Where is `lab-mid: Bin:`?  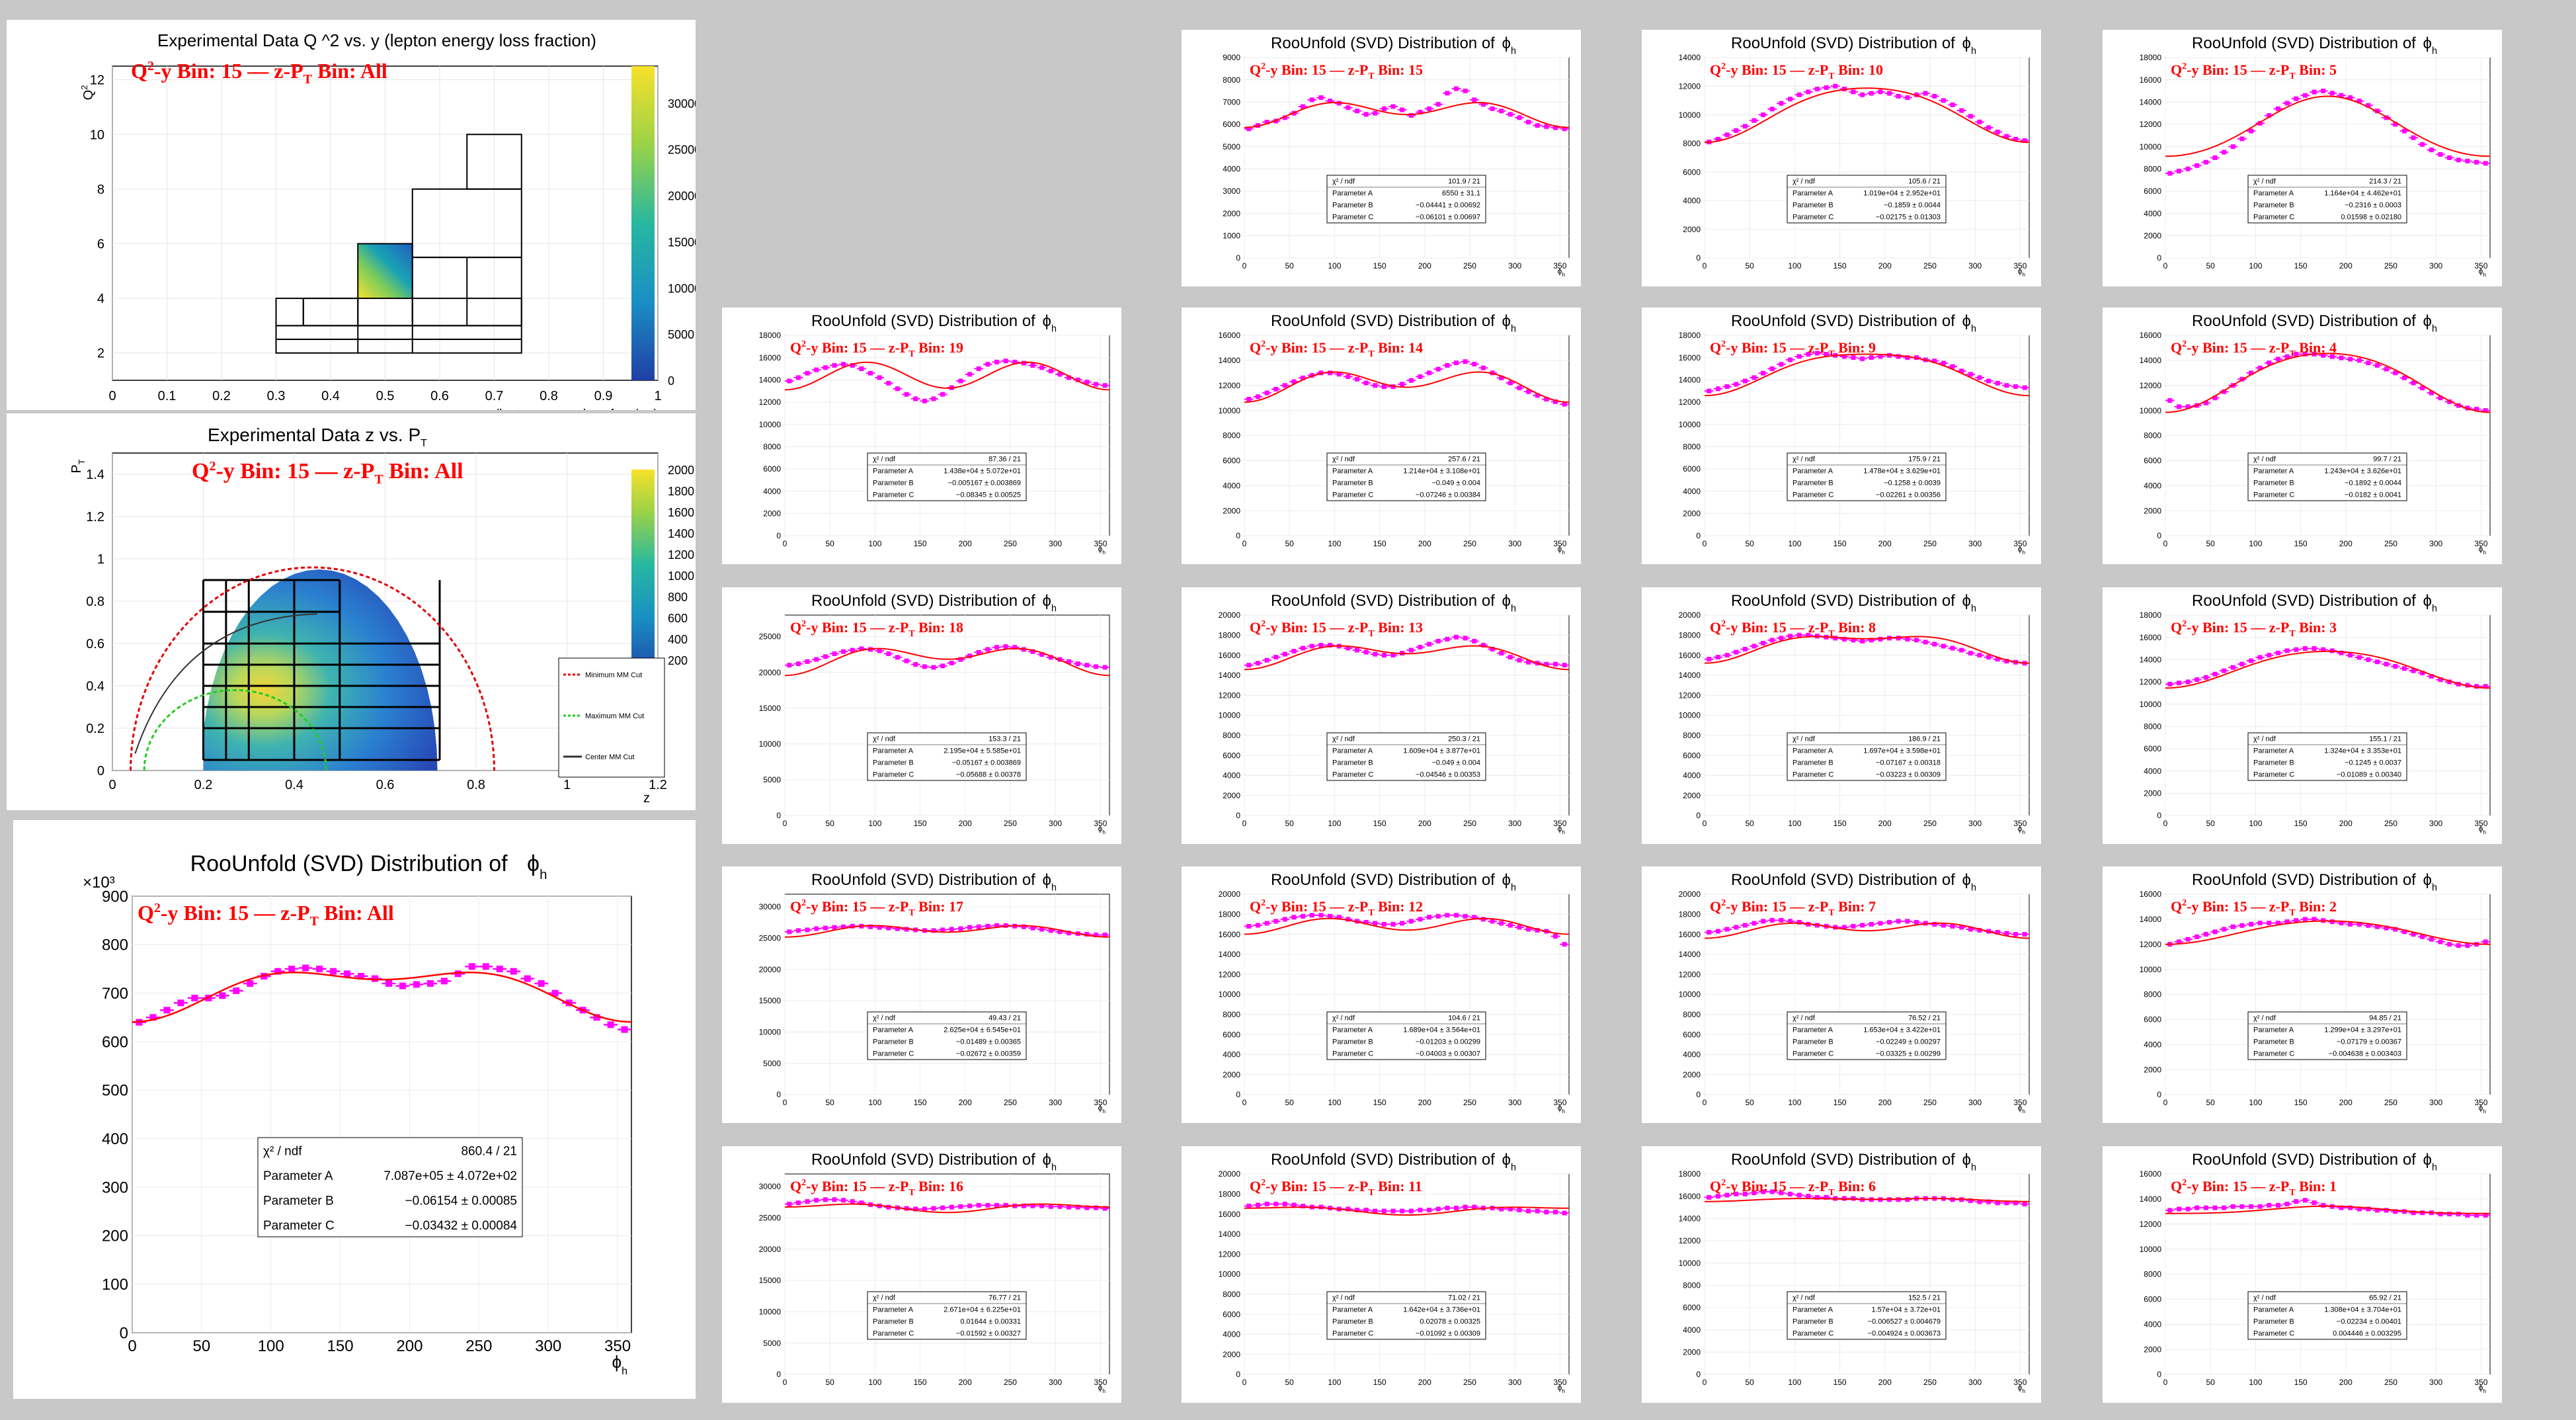
lab-mid: Bin: is located at coordinates (2312, 347).